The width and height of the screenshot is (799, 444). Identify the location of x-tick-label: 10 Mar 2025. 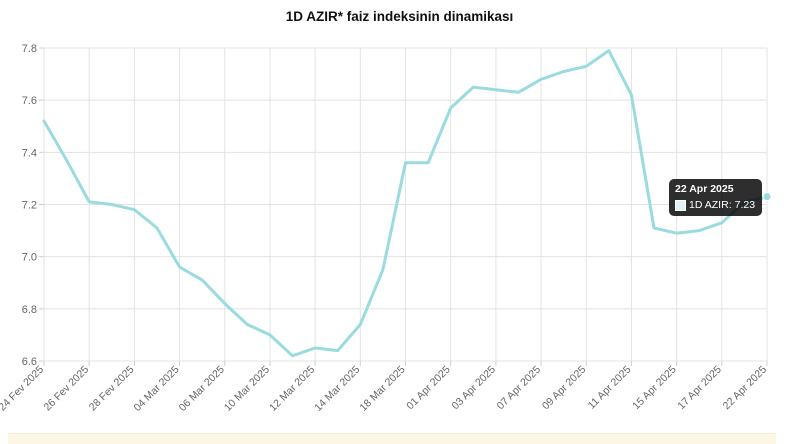
(247, 389).